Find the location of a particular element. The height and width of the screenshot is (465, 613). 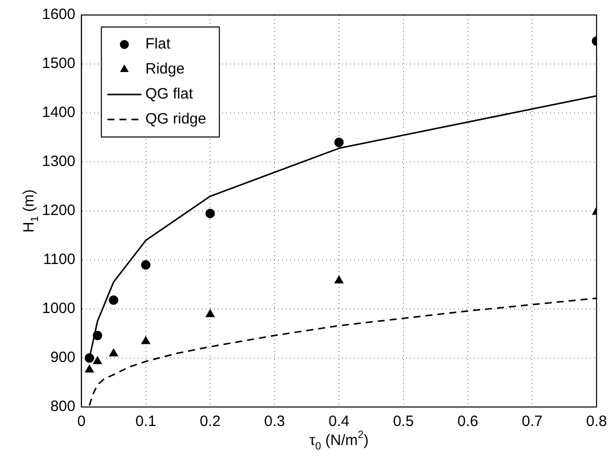

legend-label: Flat is located at coordinates (158, 44).